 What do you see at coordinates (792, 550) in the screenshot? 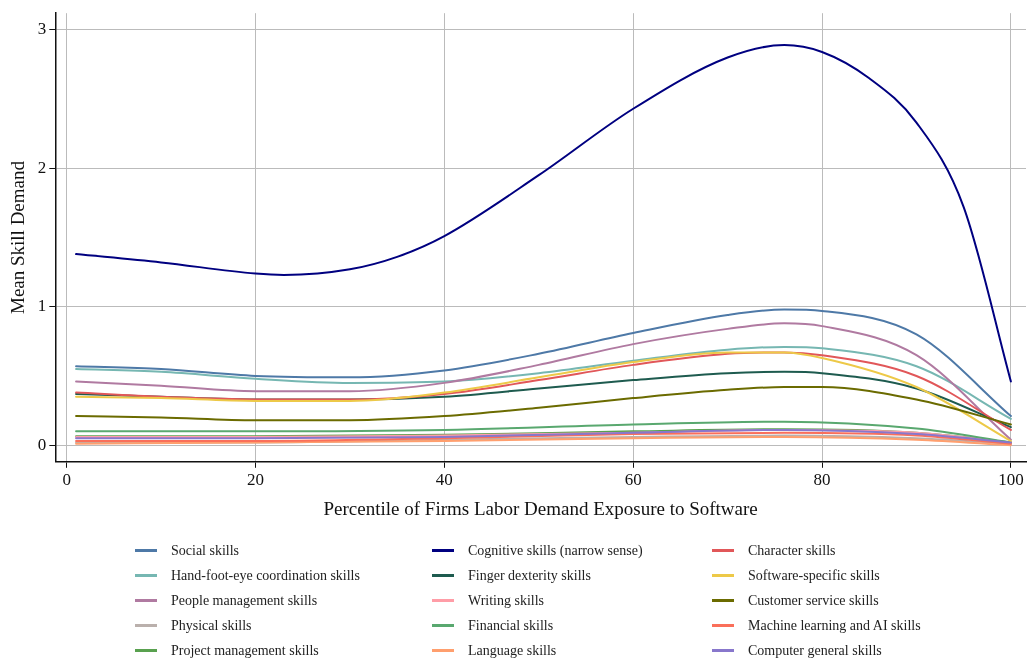
I see `legend-label: Character skills` at bounding box center [792, 550].